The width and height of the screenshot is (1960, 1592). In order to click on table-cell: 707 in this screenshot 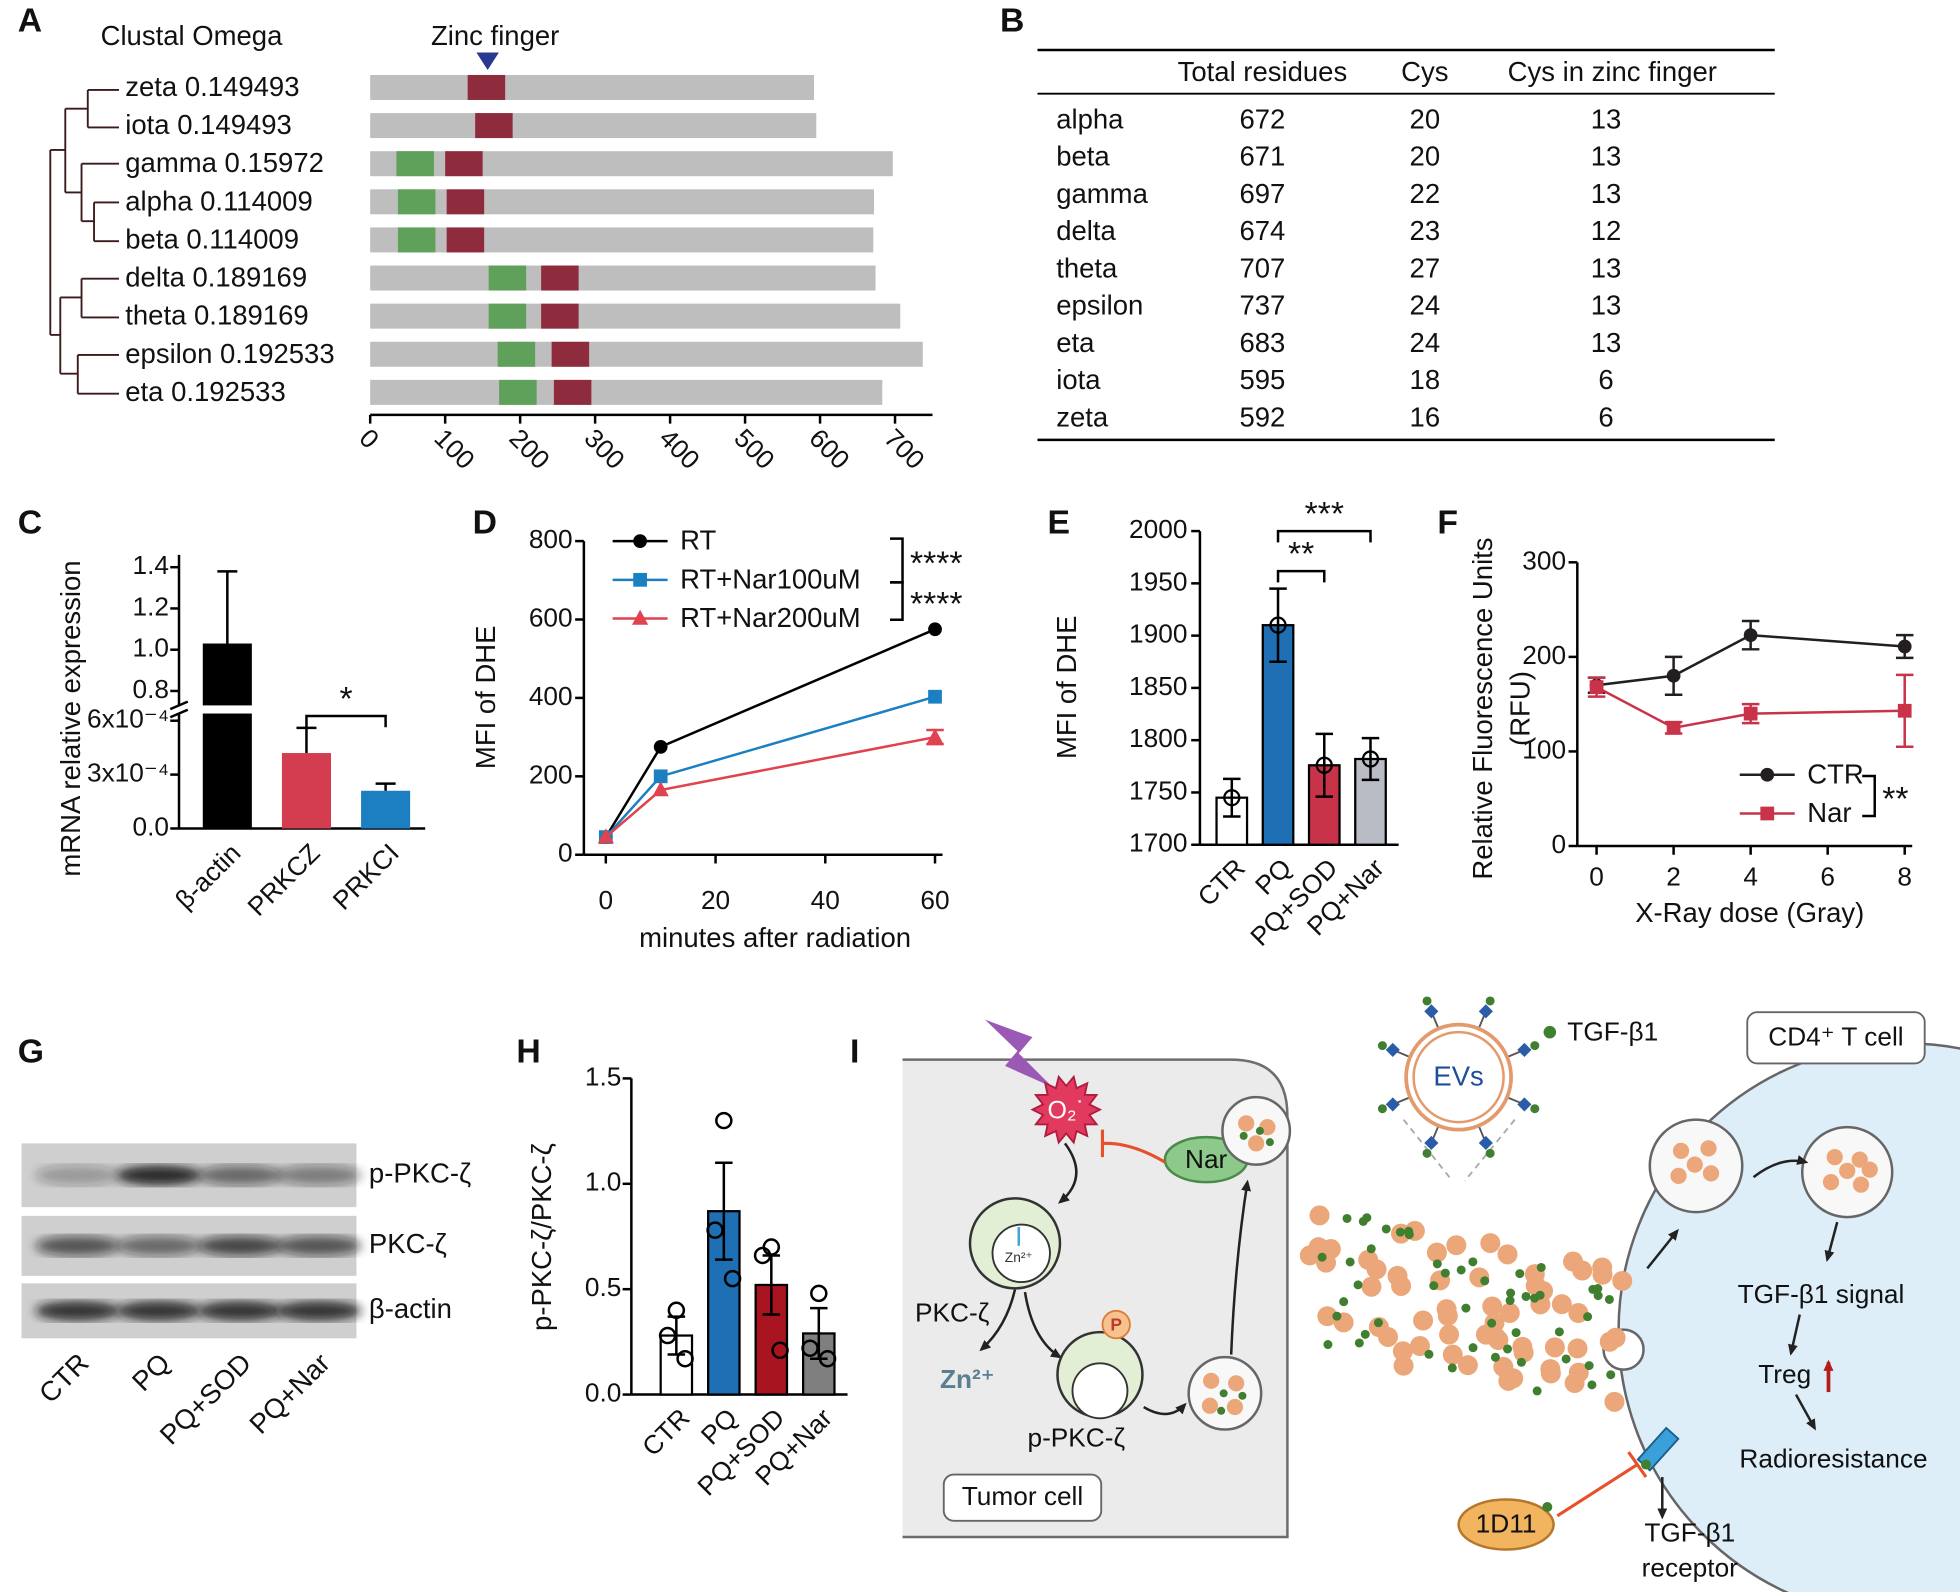, I will do `click(1262, 267)`.